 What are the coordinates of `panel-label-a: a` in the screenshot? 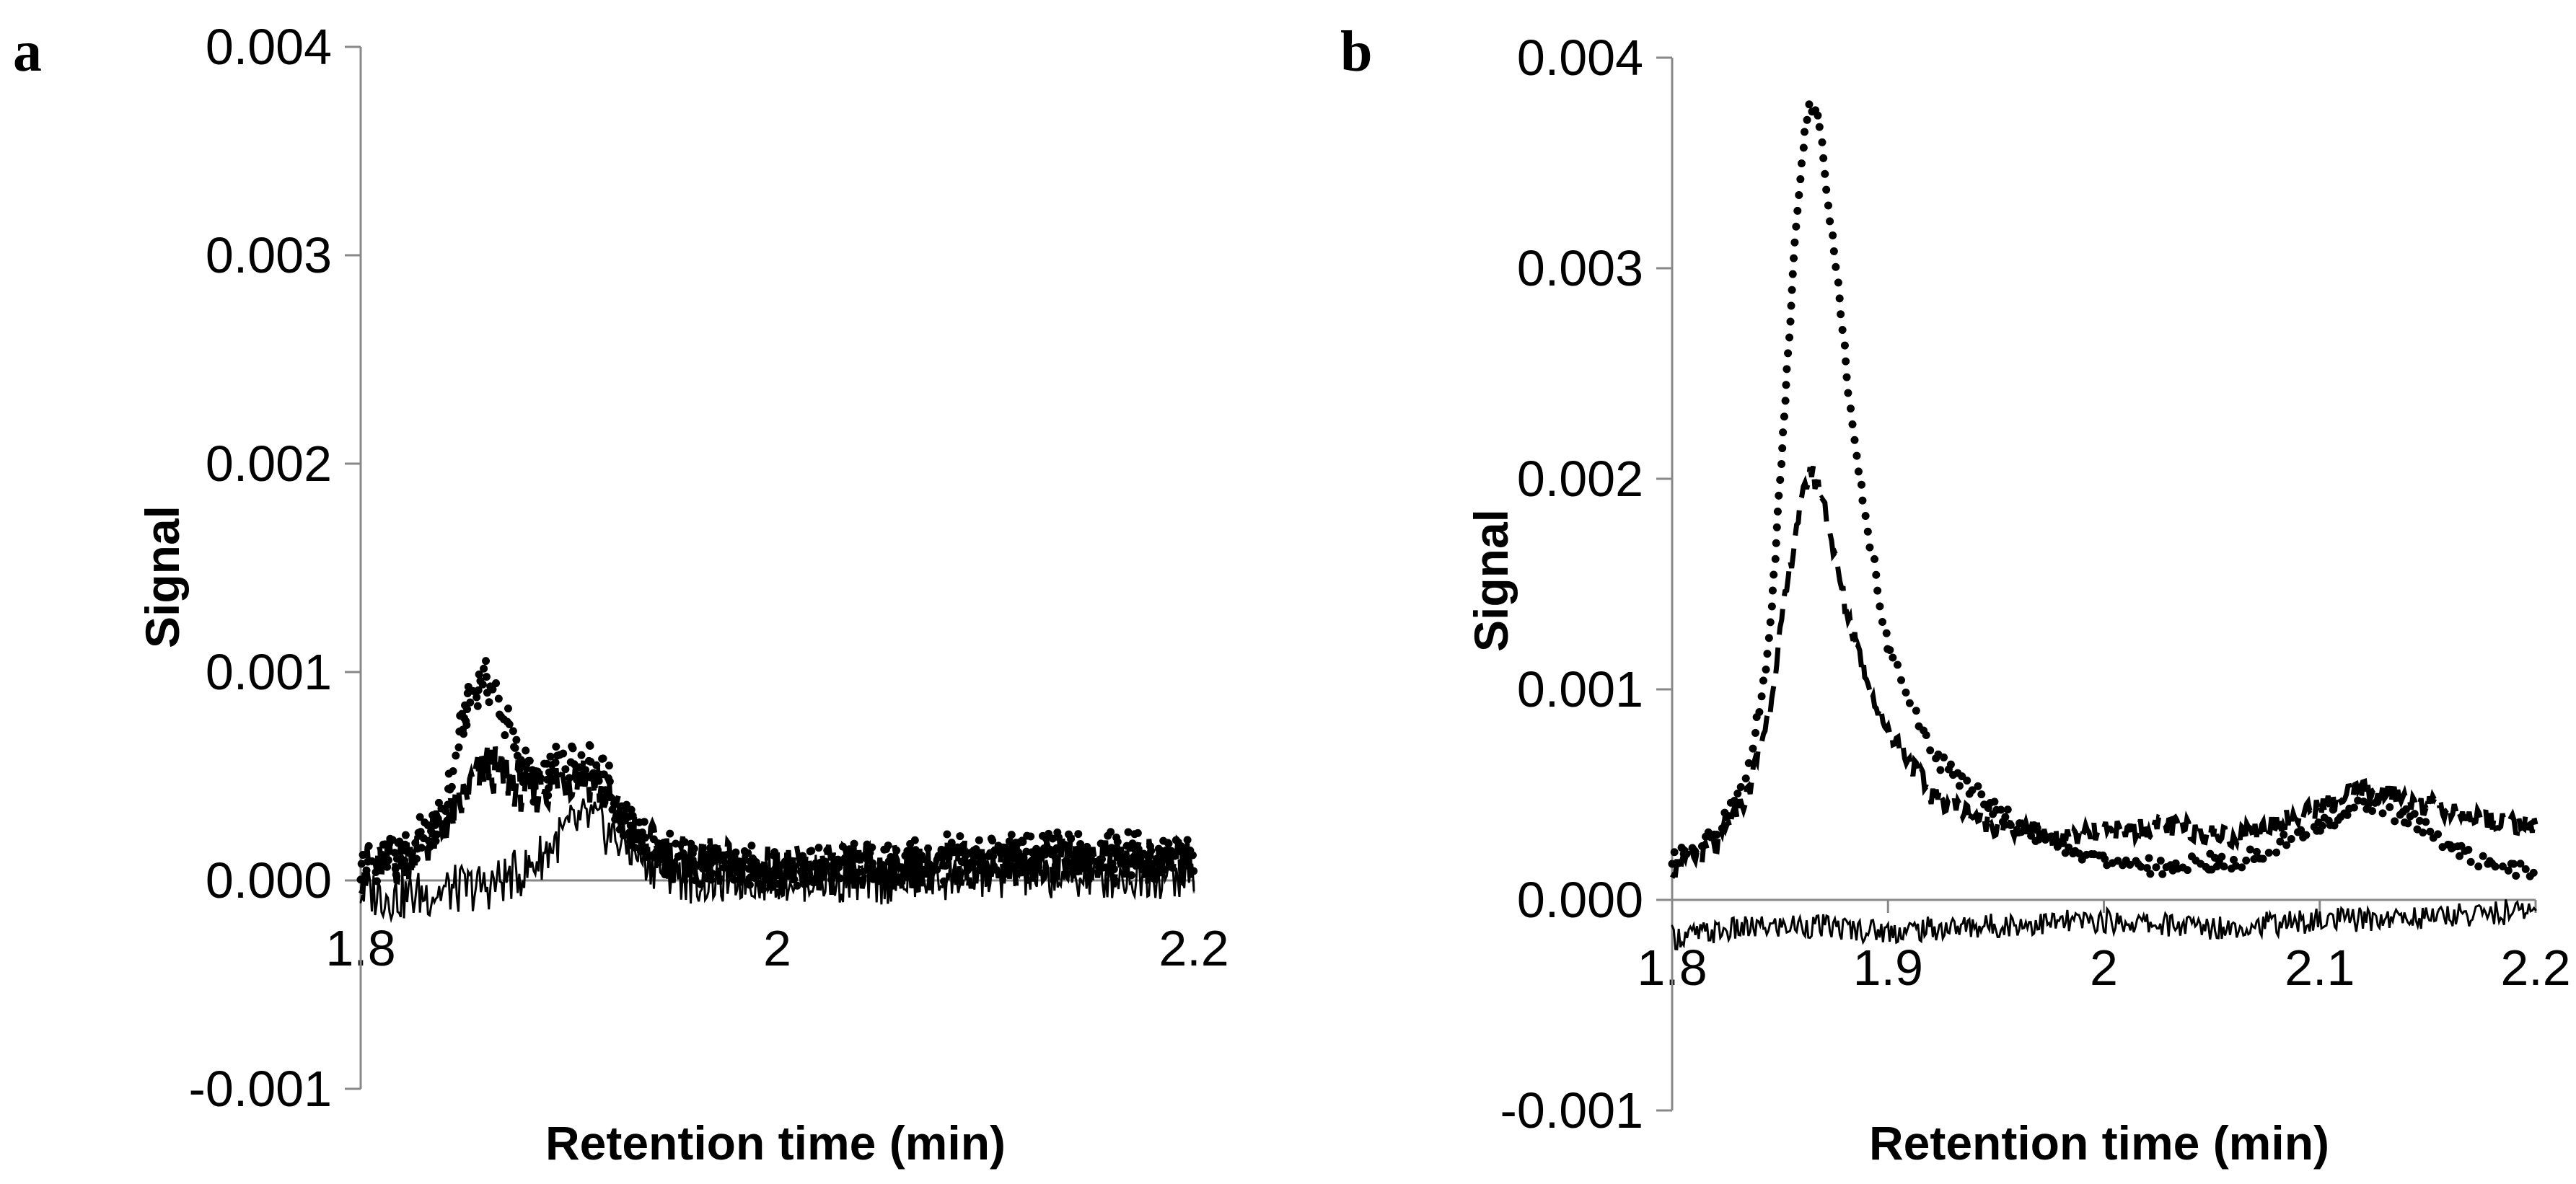 It's located at (27, 52).